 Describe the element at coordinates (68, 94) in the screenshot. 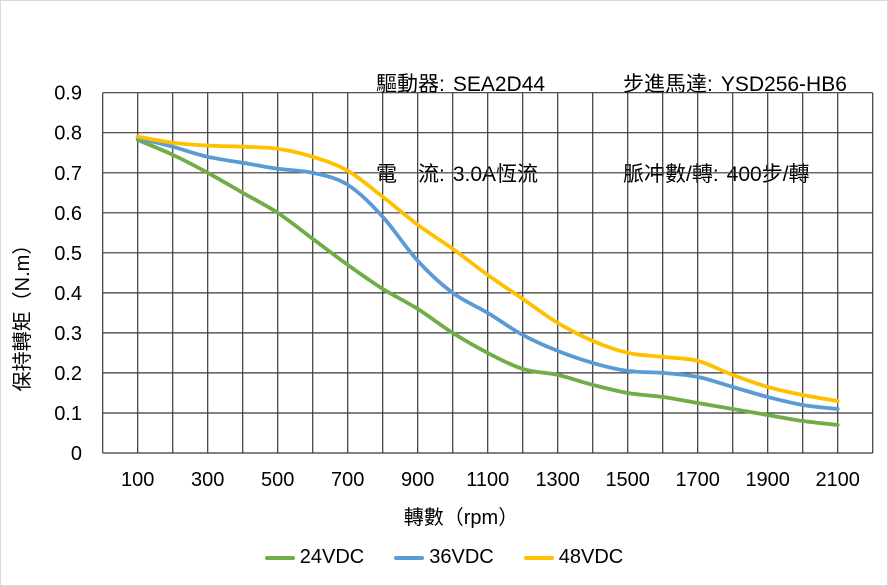

I see `y-tick-label: 0.9` at that location.